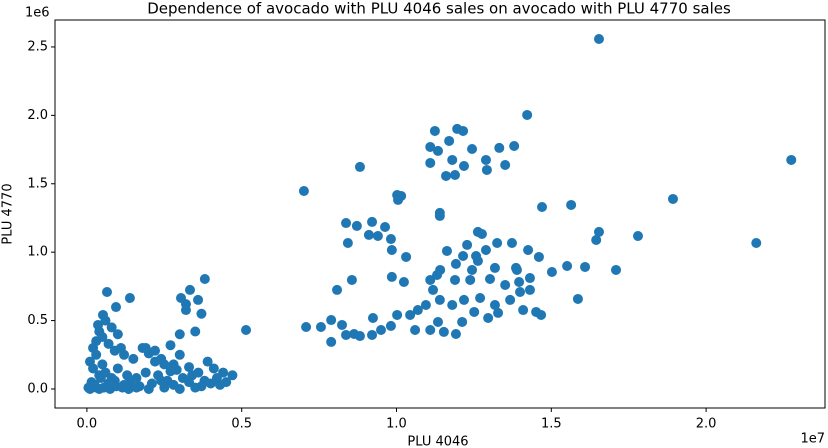 The image size is (828, 448). What do you see at coordinates (8, 213) in the screenshot?
I see `y-axis-label: PLU 4770` at bounding box center [8, 213].